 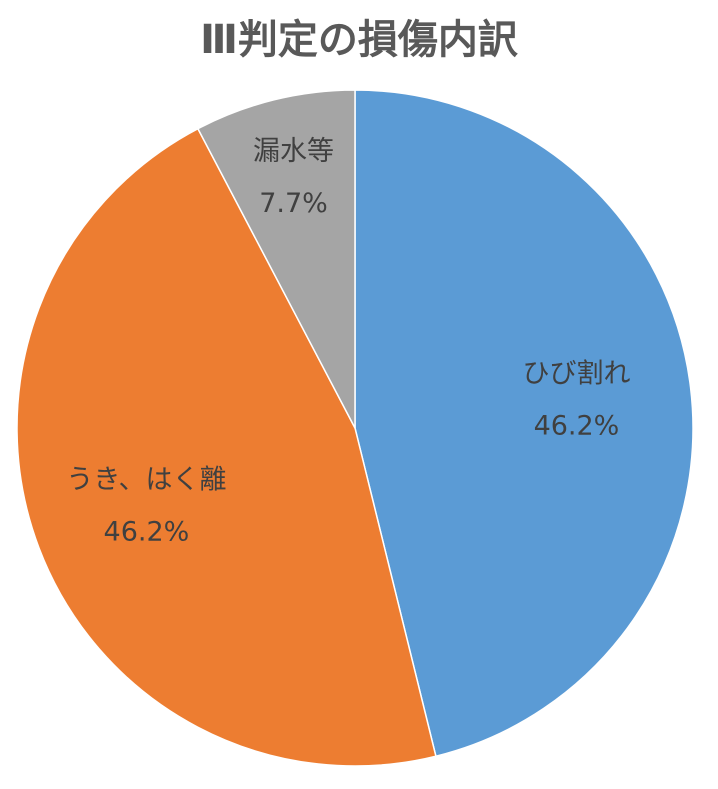 I want to click on slice-value-label: 7.7%, so click(x=293, y=203).